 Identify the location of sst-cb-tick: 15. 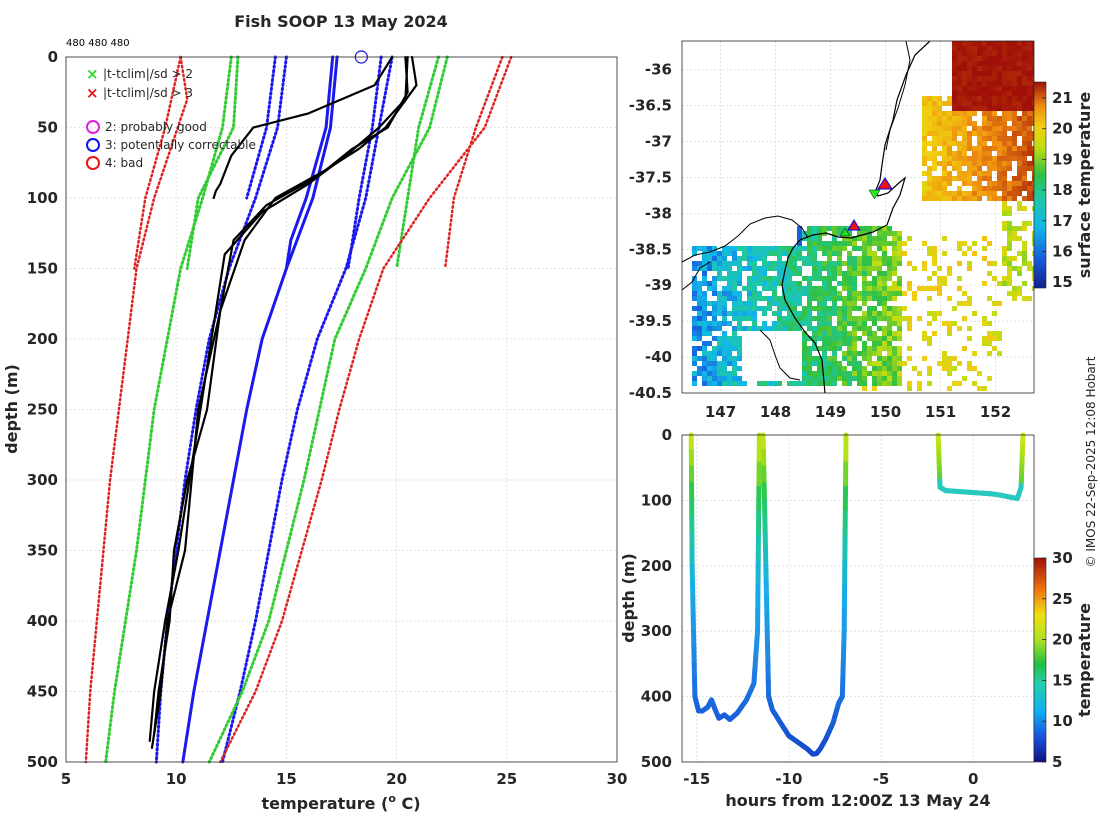
(1062, 282).